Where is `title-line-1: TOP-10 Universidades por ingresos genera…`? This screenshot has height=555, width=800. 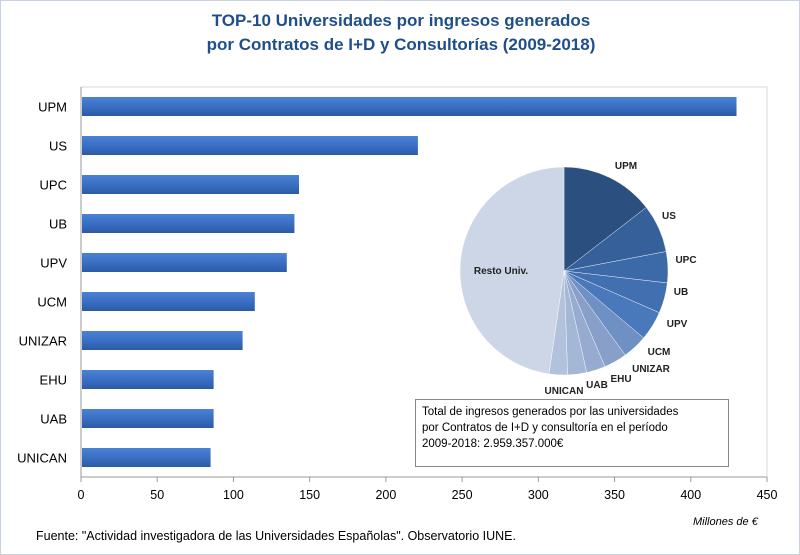
title-line-1: TOP-10 Universidades por ingresos genera… is located at coordinates (401, 20).